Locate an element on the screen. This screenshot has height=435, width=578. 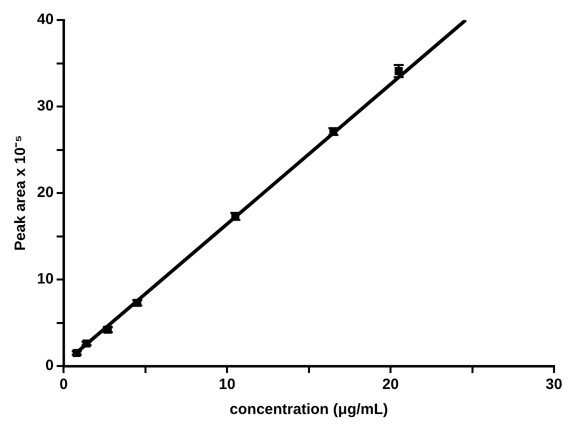
y-tick-label: 10 is located at coordinates (45, 279).